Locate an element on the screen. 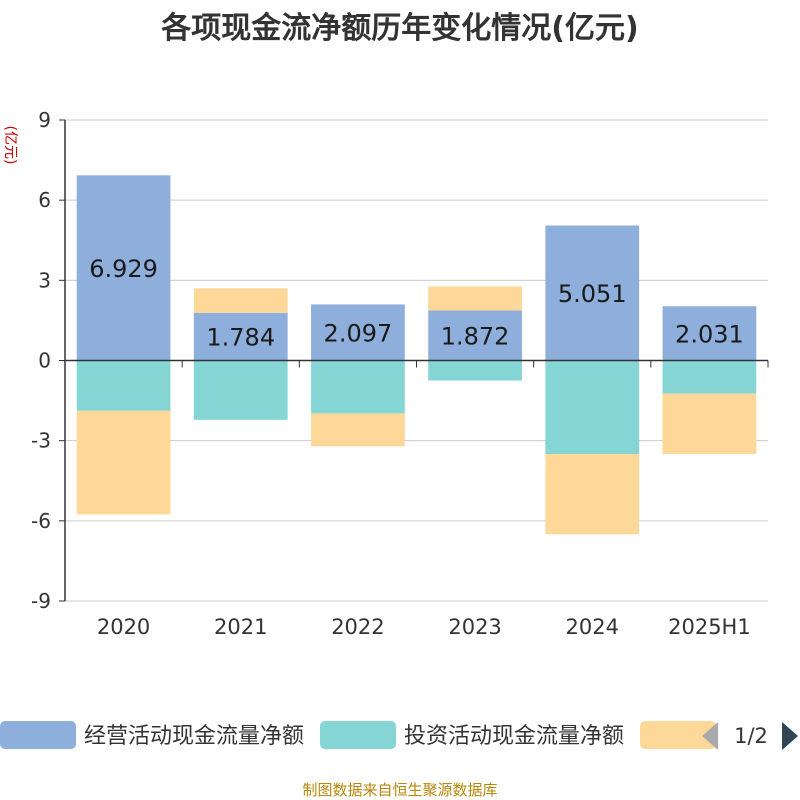  data-labels: 6.929 1.784 2.097 1.872 5.051 2.031 is located at coordinates (416, 303).